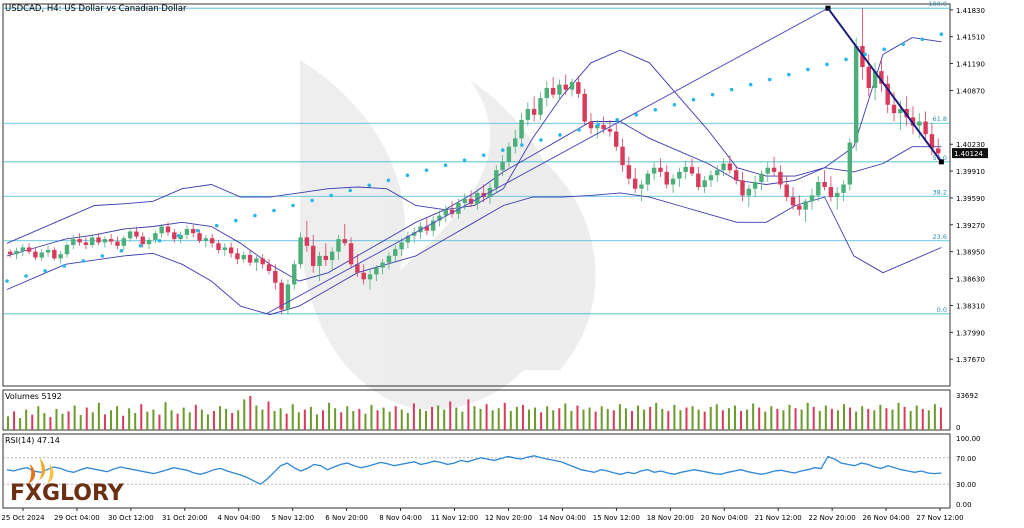  What do you see at coordinates (185, 518) in the screenshot?
I see `time-tick-label: 31 Oct 20:00` at bounding box center [185, 518].